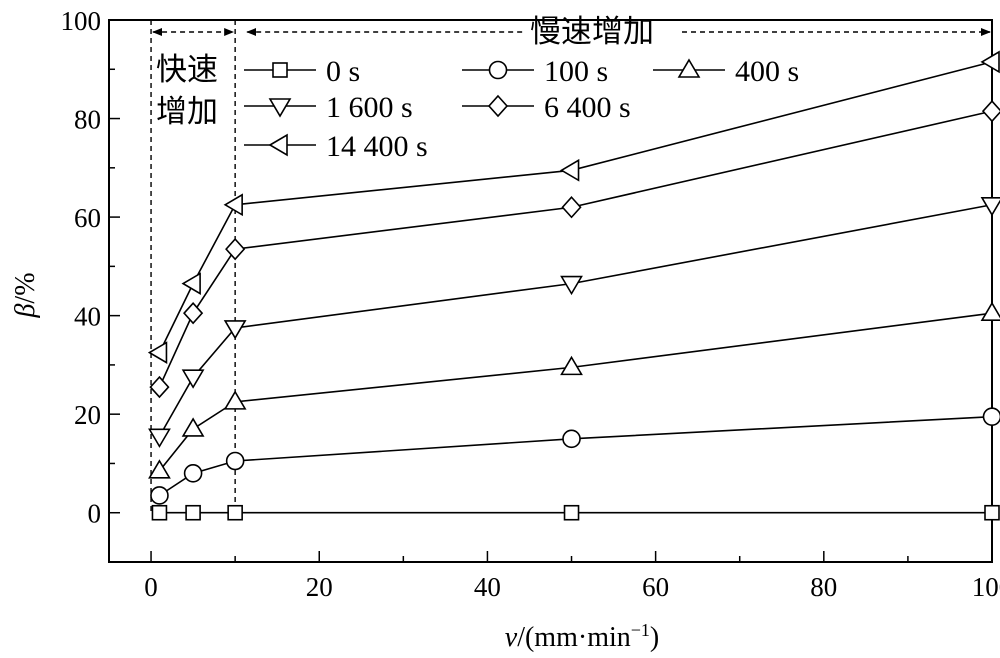 This screenshot has height=658, width=1000. Describe the element at coordinates (640, 630) in the screenshot. I see `x-axis-unit-exponent: −1` at that location.